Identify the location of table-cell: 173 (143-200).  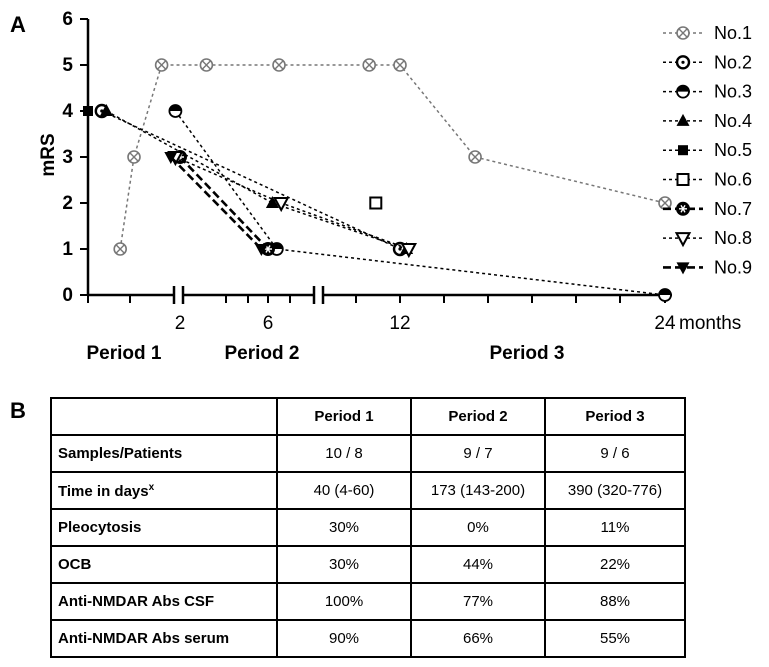
(478, 490).